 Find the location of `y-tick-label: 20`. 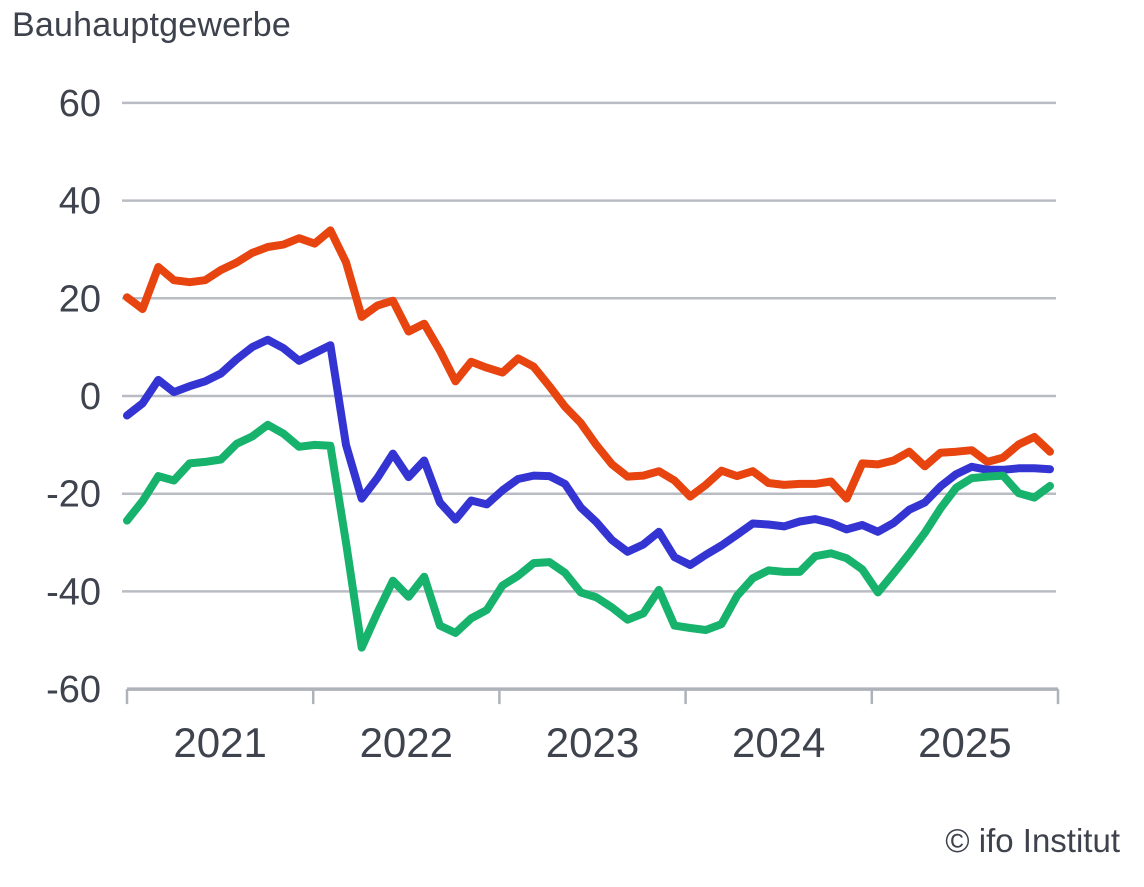

y-tick-label: 20 is located at coordinates (80, 299).